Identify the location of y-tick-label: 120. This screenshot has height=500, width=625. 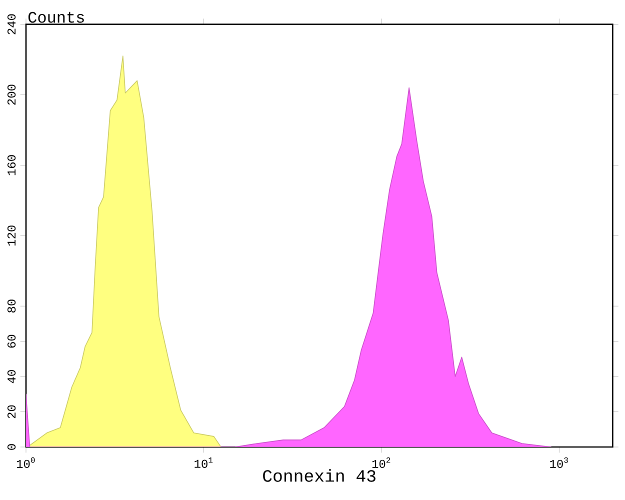
(11, 236).